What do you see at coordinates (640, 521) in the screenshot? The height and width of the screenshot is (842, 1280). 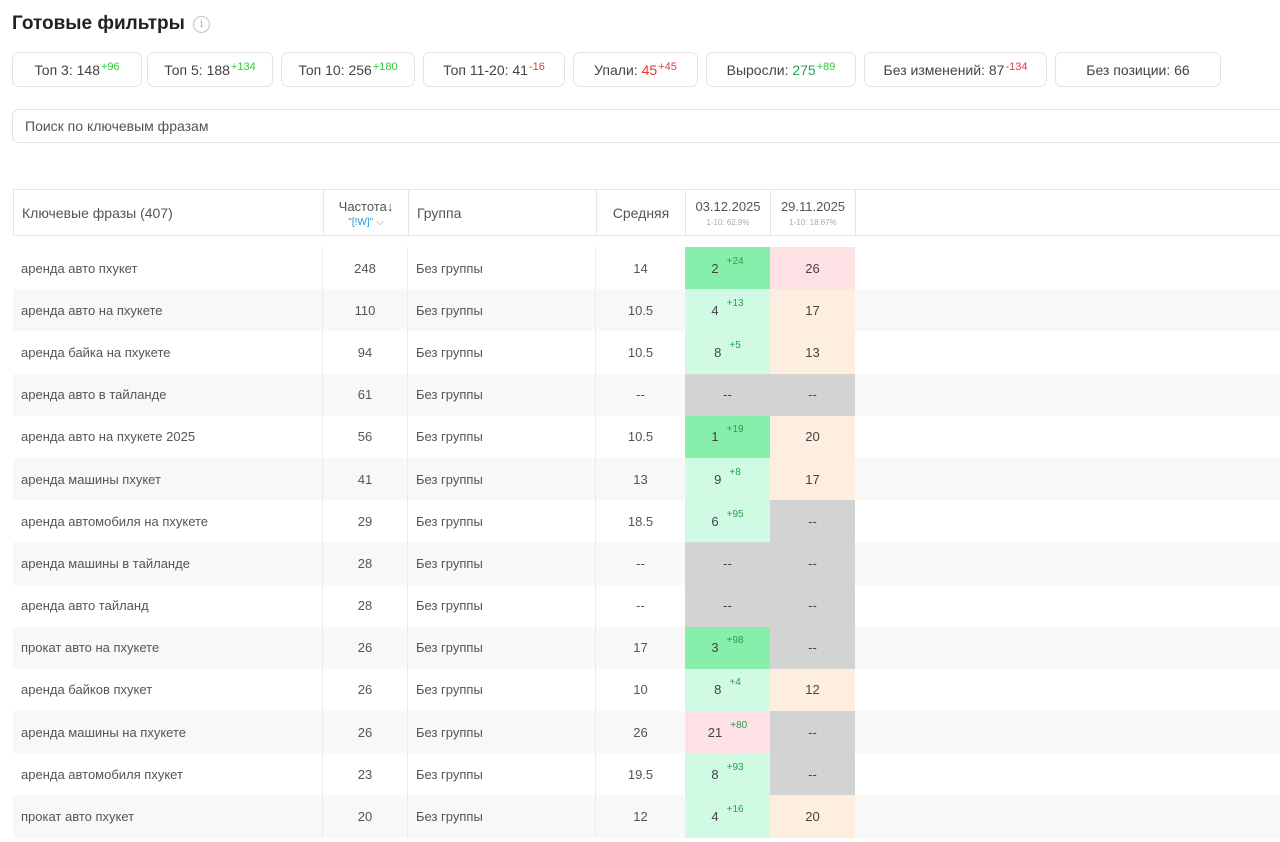 I see `cell-average: 18.5` at bounding box center [640, 521].